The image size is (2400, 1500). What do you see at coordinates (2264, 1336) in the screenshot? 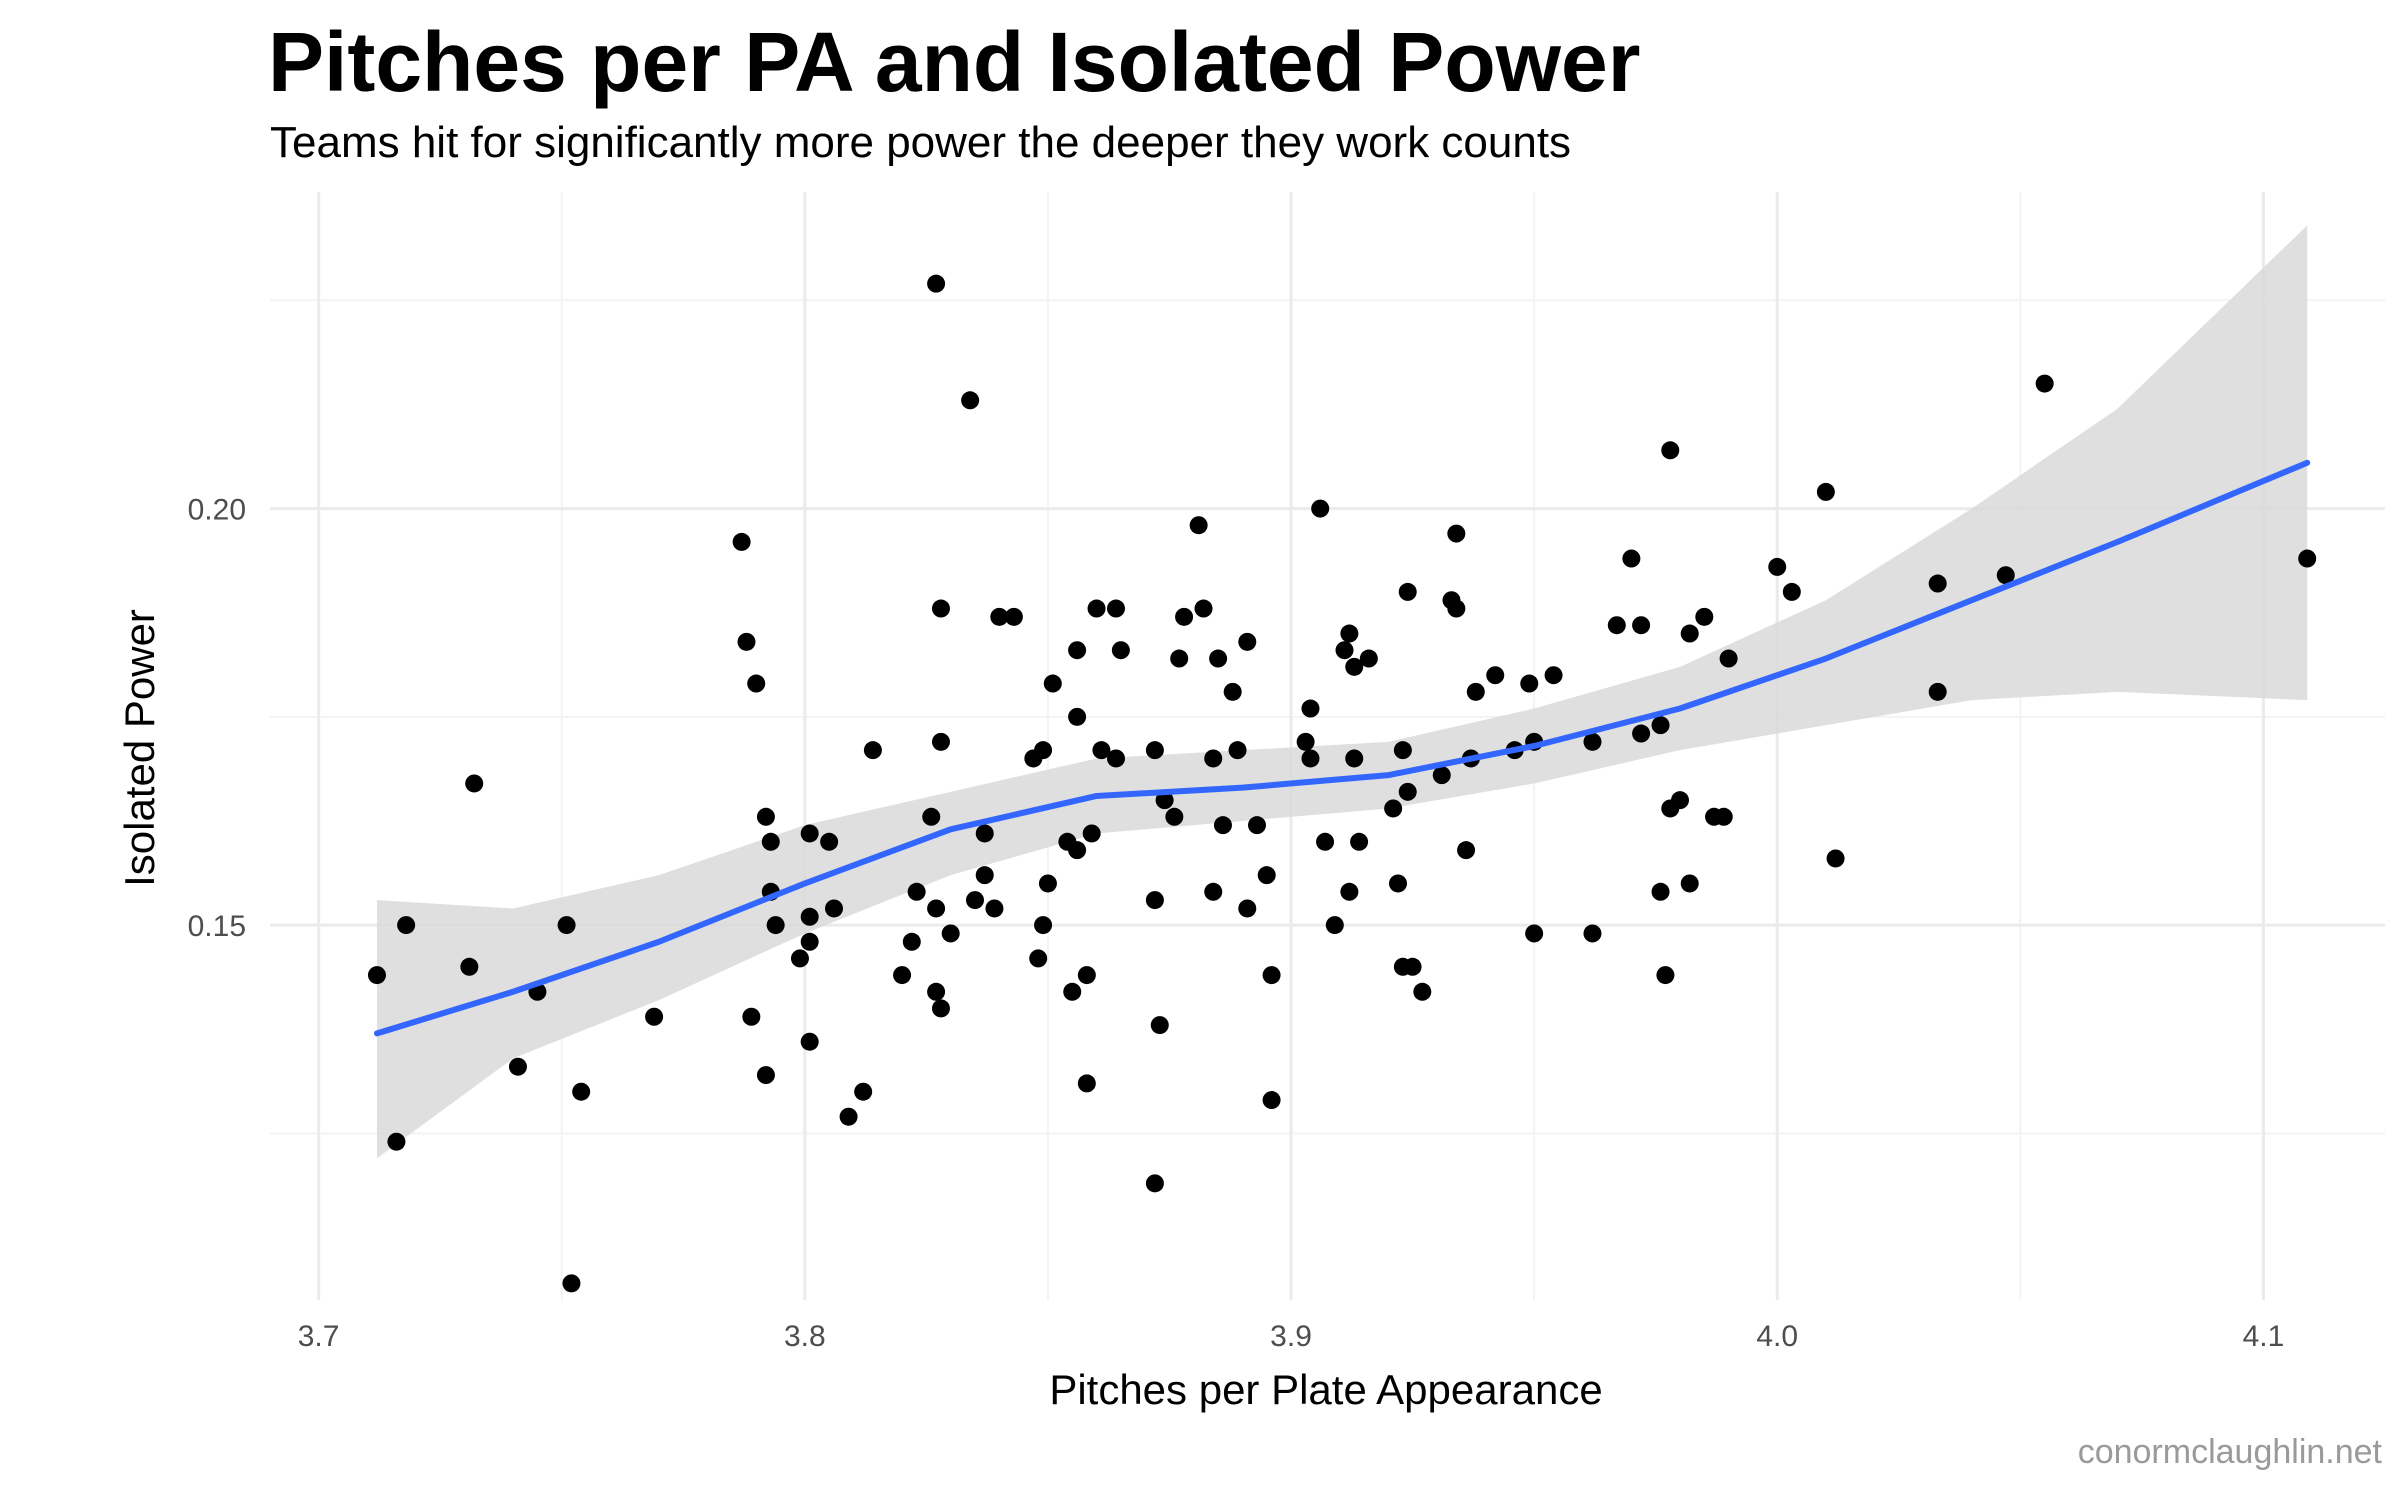
I see `x-tick-label: 4.1` at bounding box center [2264, 1336].